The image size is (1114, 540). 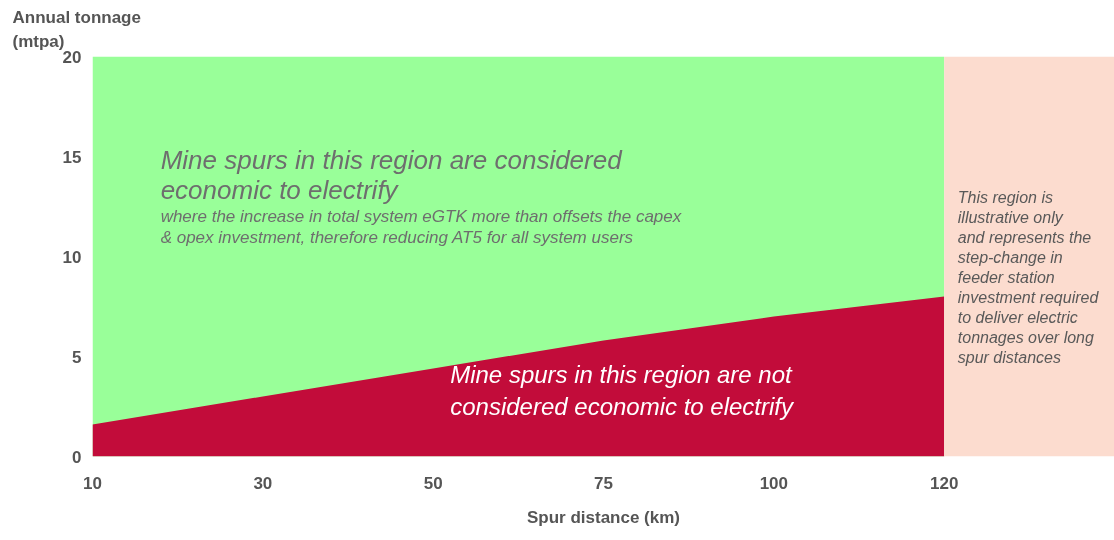 What do you see at coordinates (77, 457) in the screenshot?
I see `y-tick-label: 0` at bounding box center [77, 457].